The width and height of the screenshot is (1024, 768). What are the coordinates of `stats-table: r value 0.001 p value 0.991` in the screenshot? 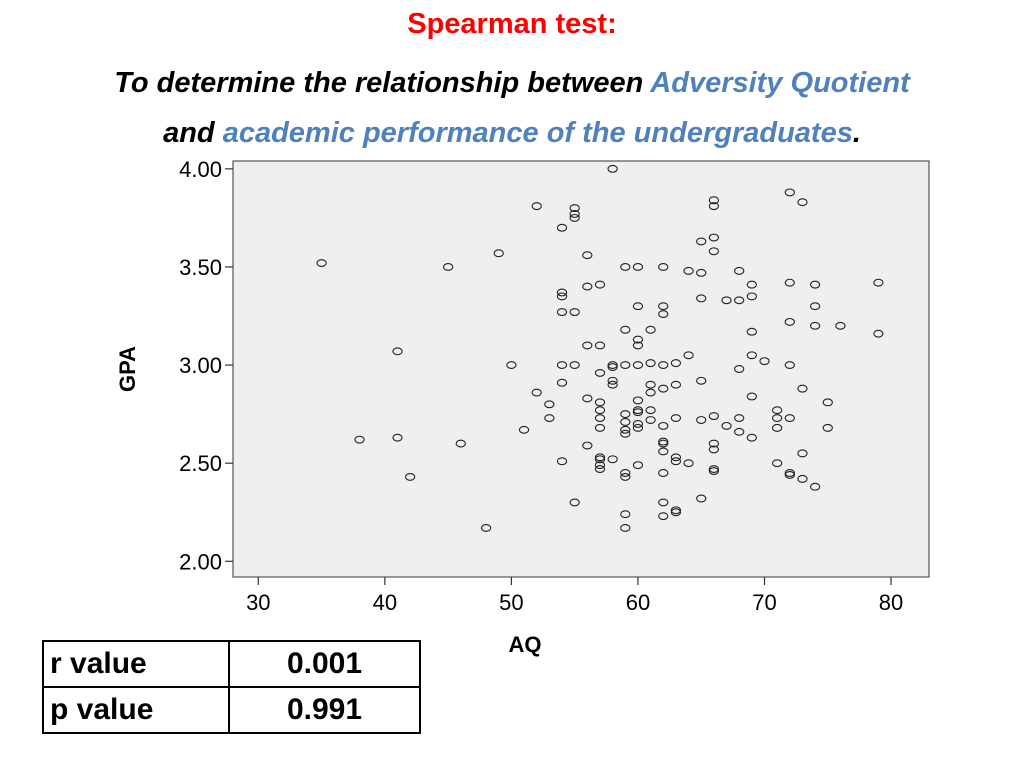 It's located at (231, 687).